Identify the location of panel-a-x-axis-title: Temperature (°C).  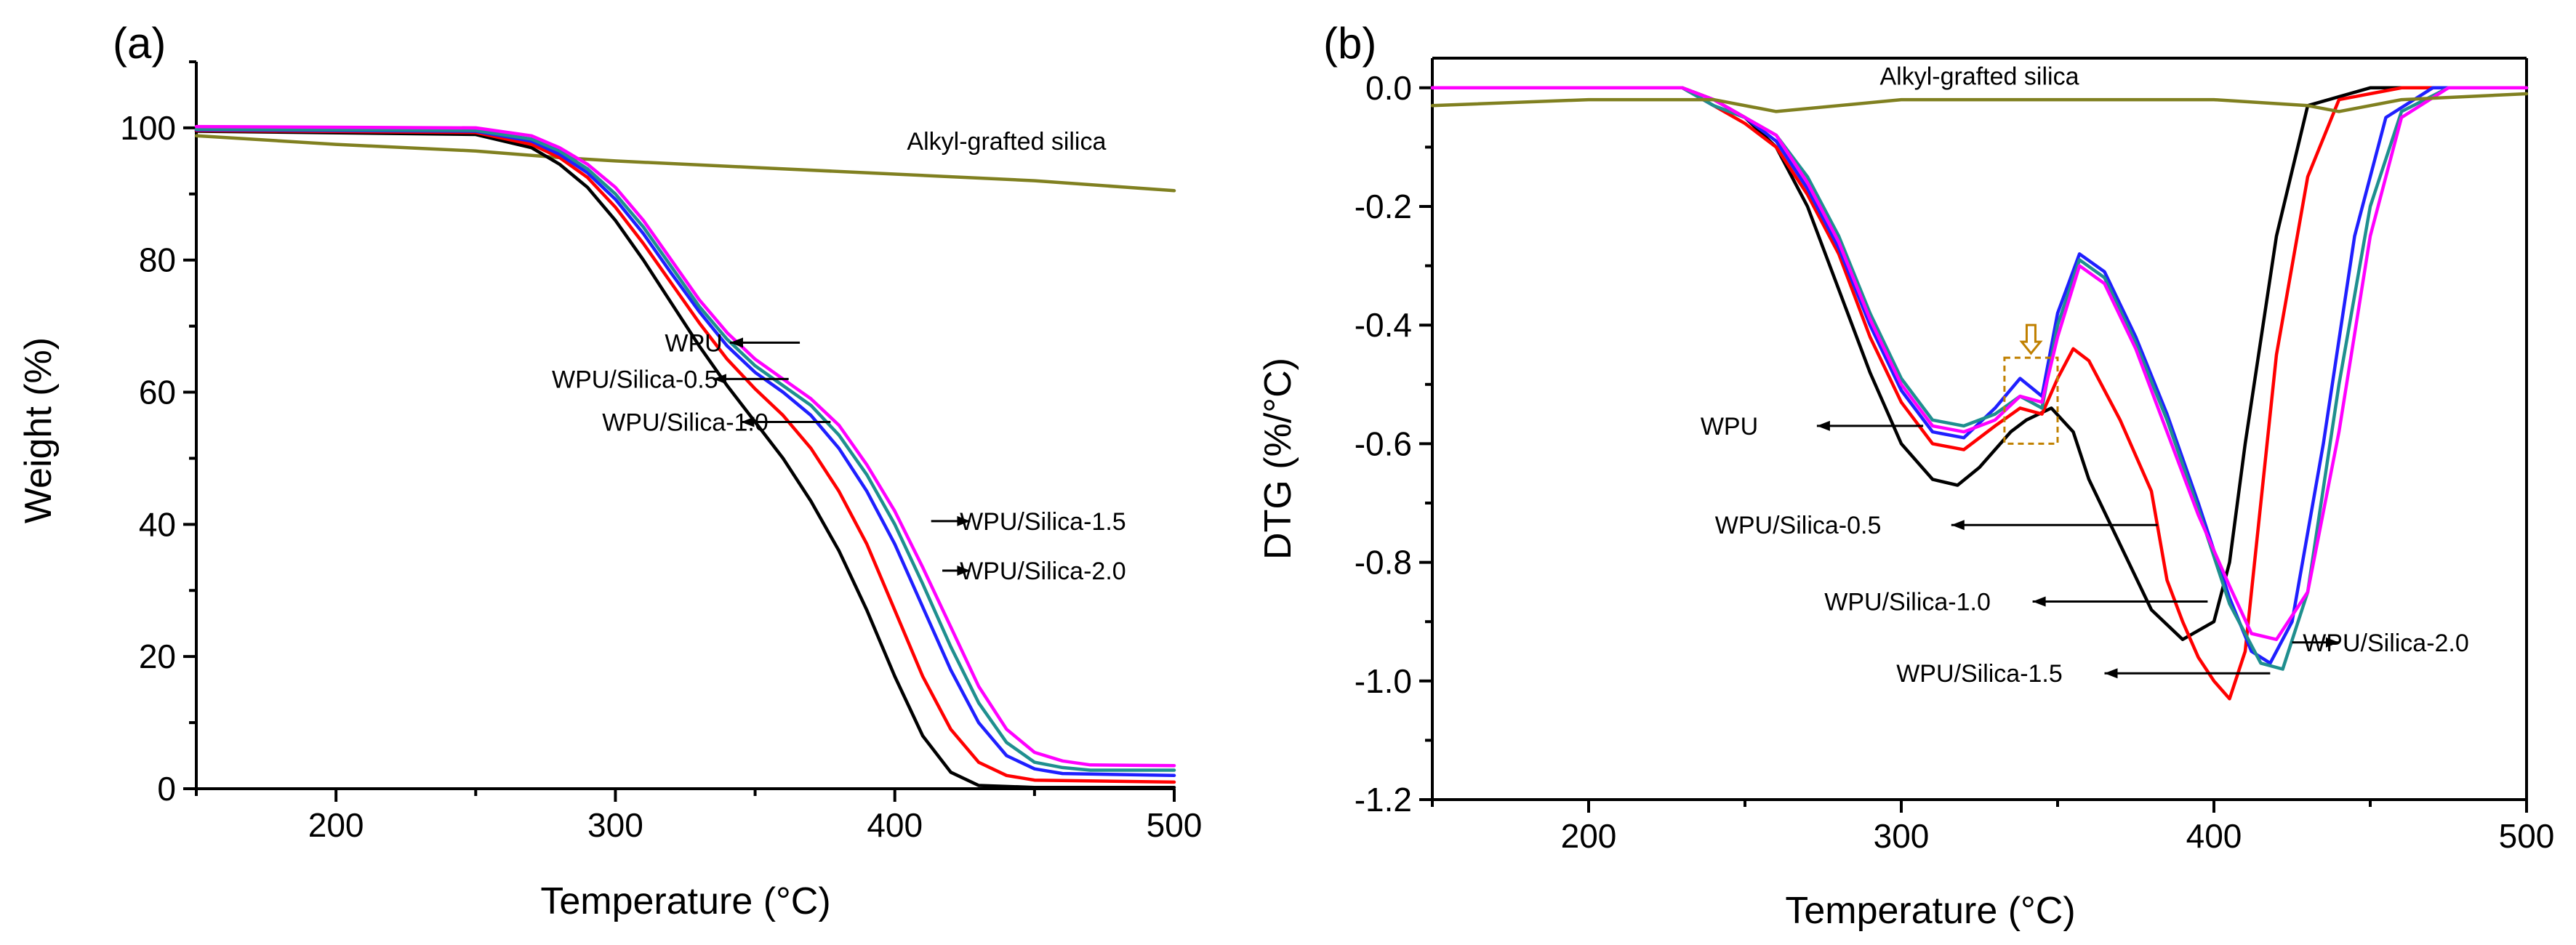
(685, 901).